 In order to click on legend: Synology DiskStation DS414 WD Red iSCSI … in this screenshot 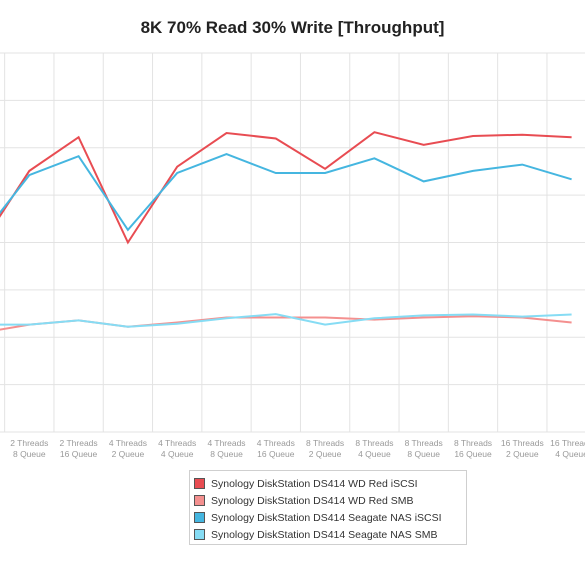, I will do `click(328, 507)`.